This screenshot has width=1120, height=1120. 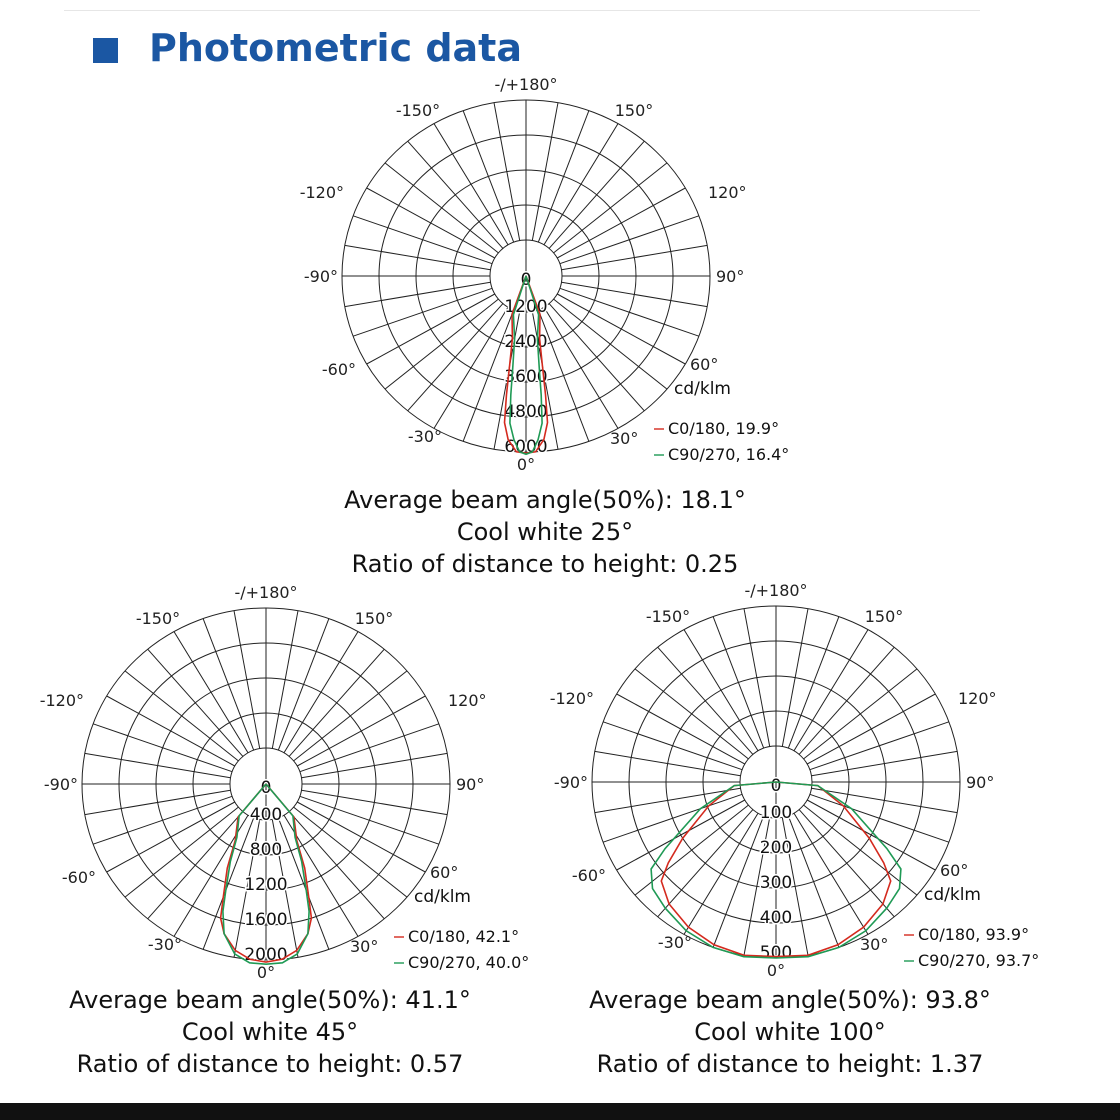 What do you see at coordinates (776, 883) in the screenshot?
I see `radial-tick-label: 300` at bounding box center [776, 883].